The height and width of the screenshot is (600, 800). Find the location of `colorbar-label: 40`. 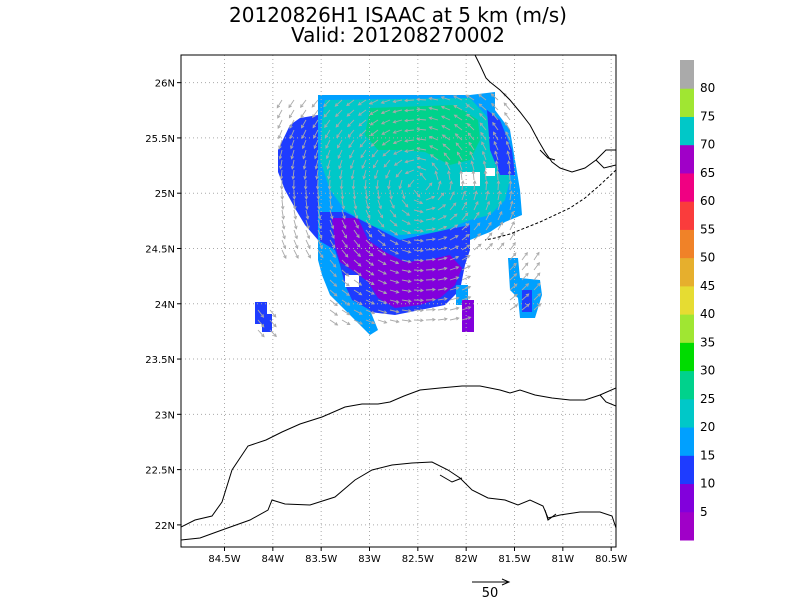

colorbar-label: 40 is located at coordinates (707, 314).